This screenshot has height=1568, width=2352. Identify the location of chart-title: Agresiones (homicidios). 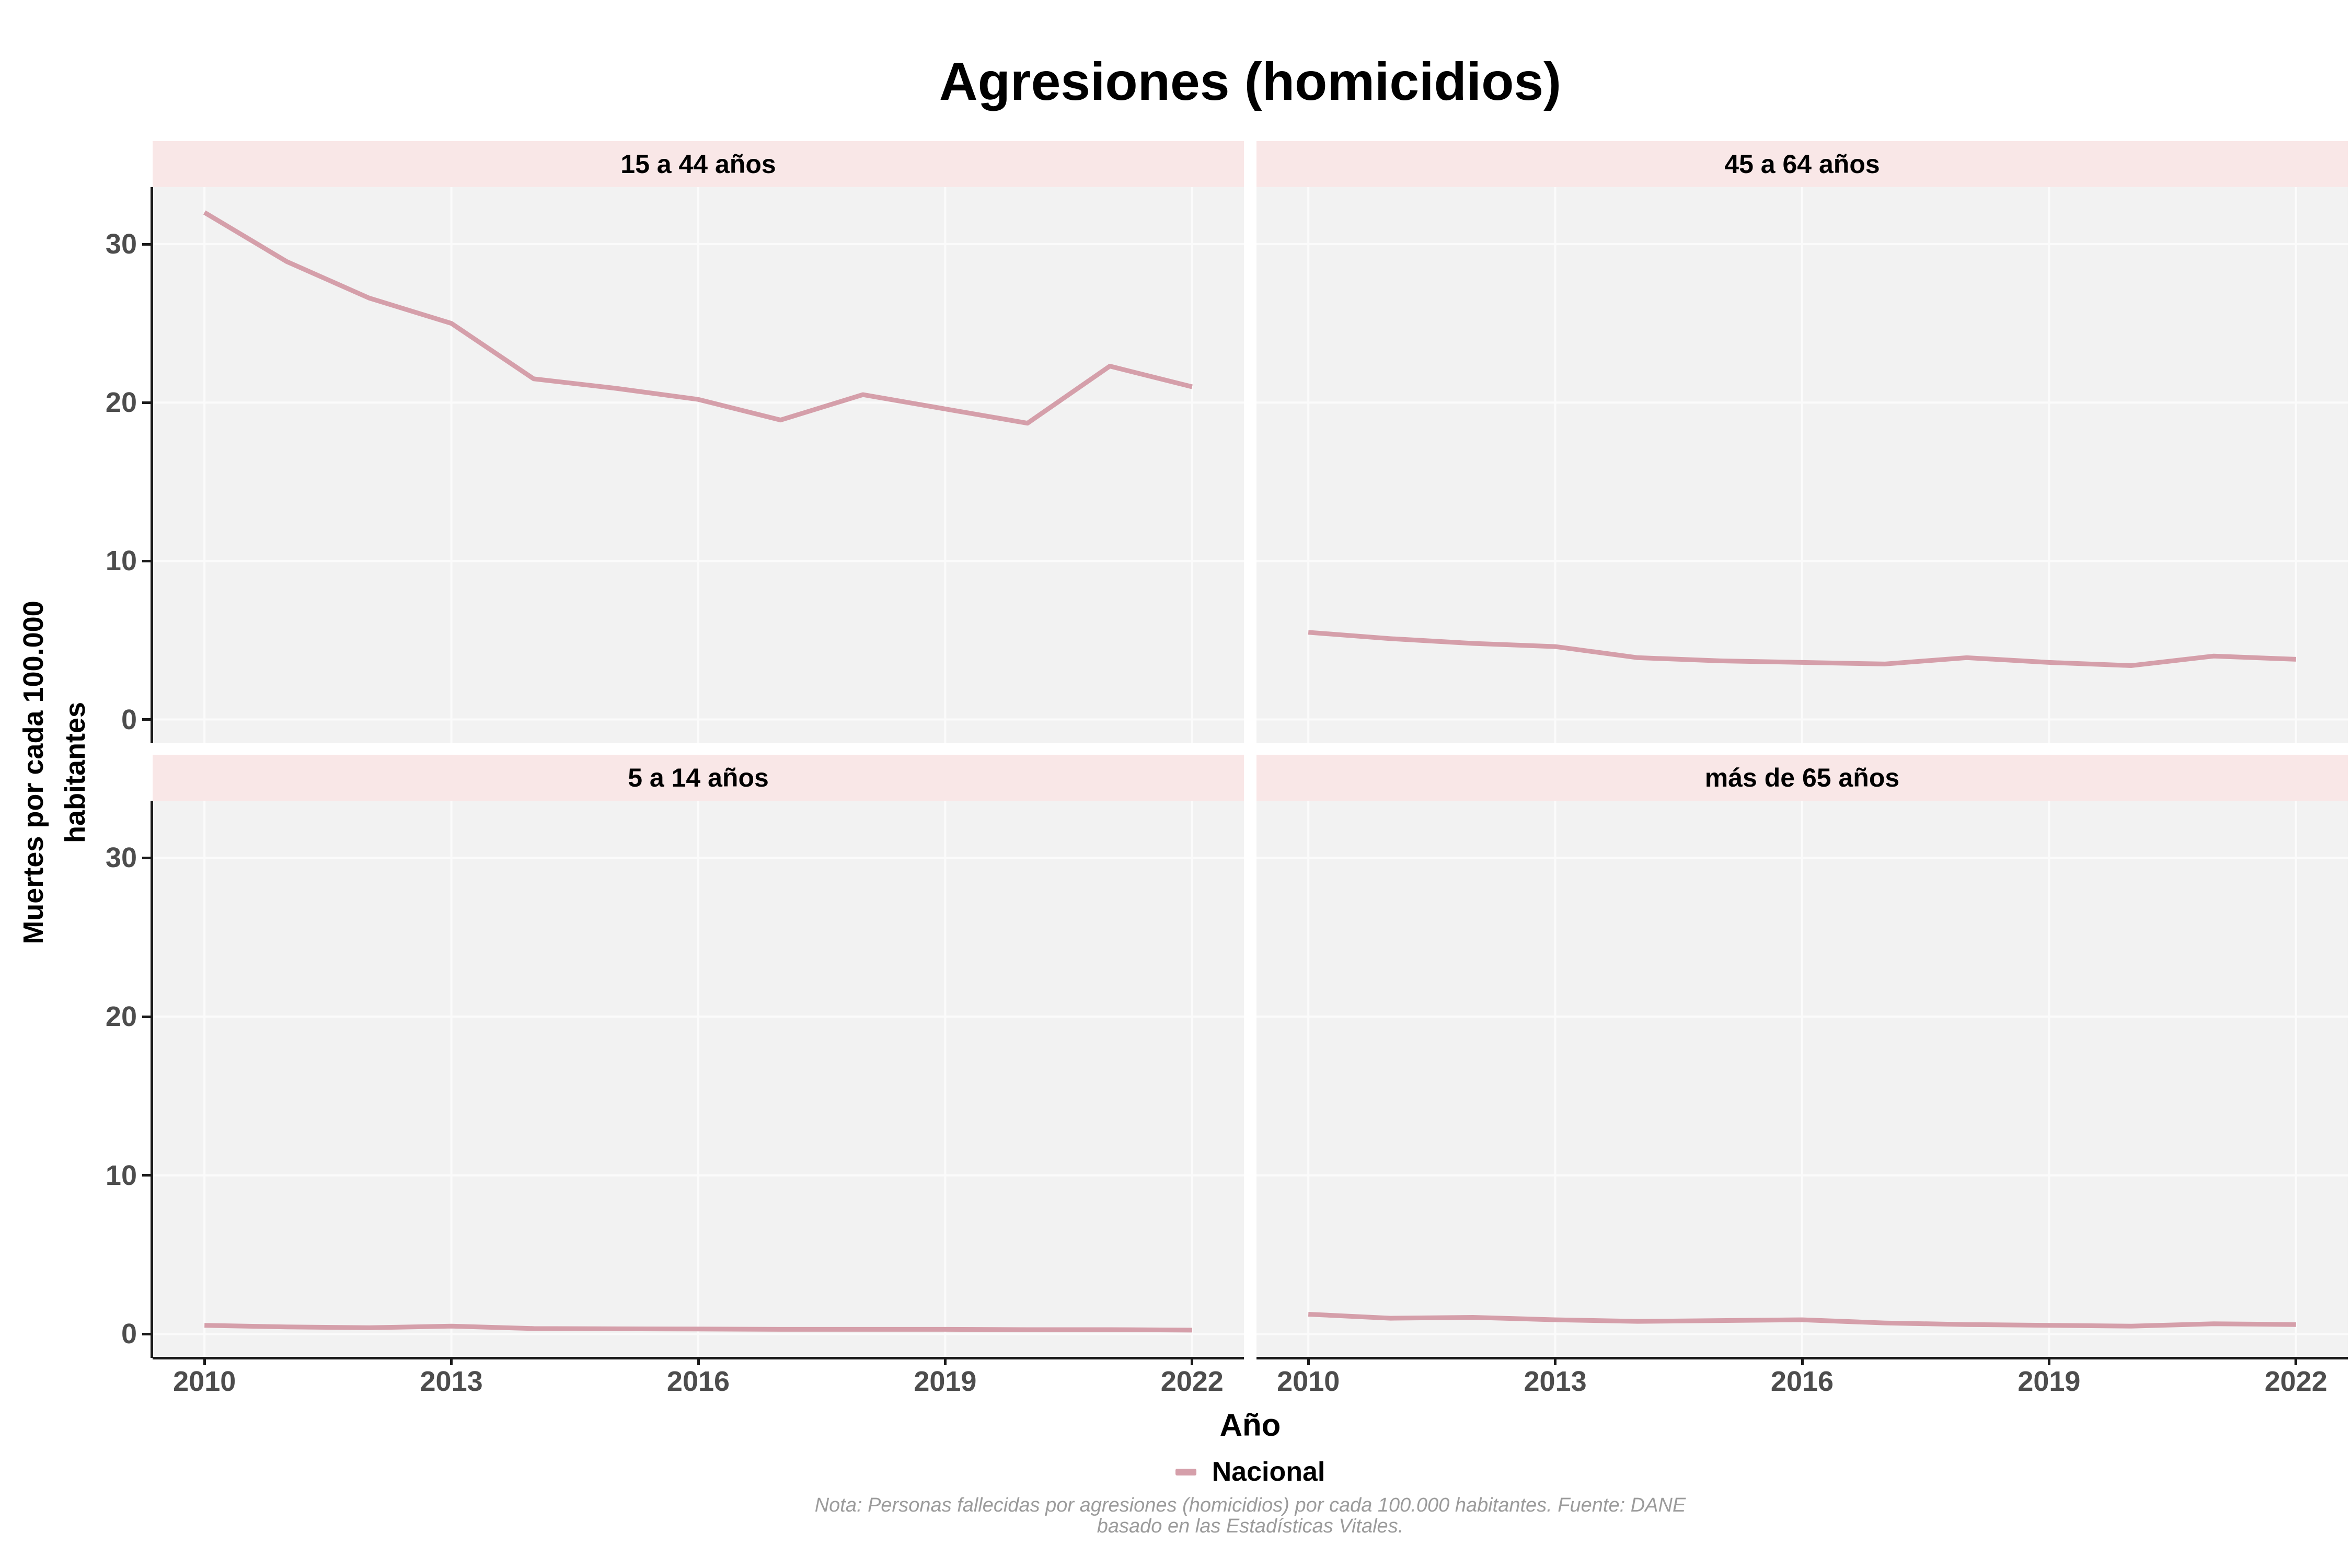
(1250, 81).